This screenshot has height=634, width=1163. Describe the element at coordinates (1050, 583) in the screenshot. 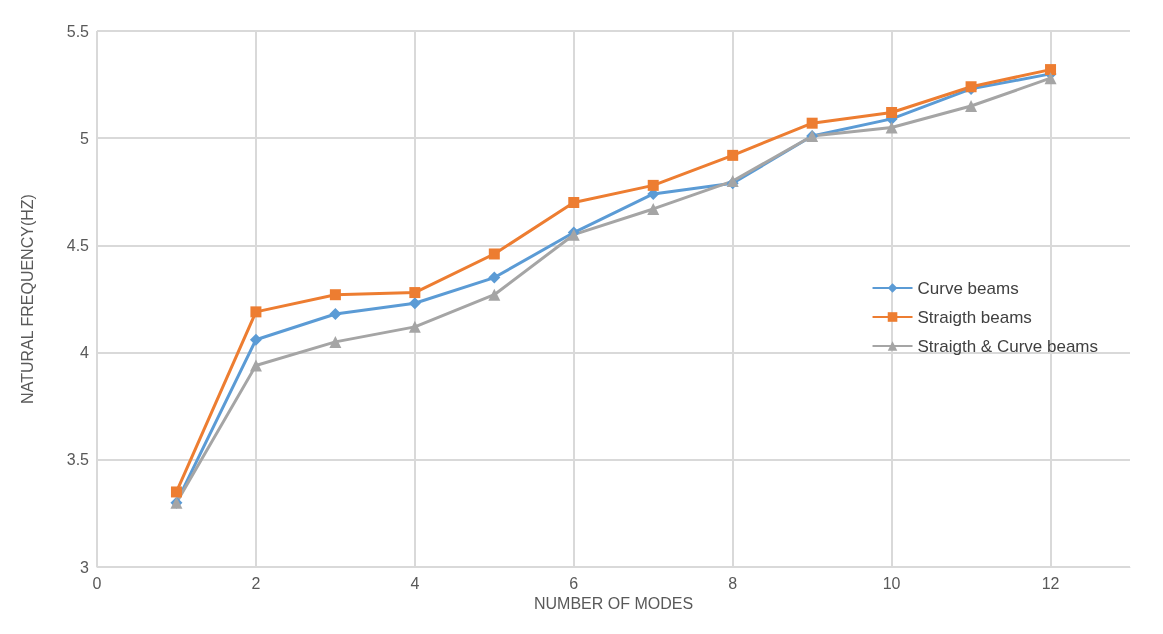

I see `x-tick-label: 12` at that location.